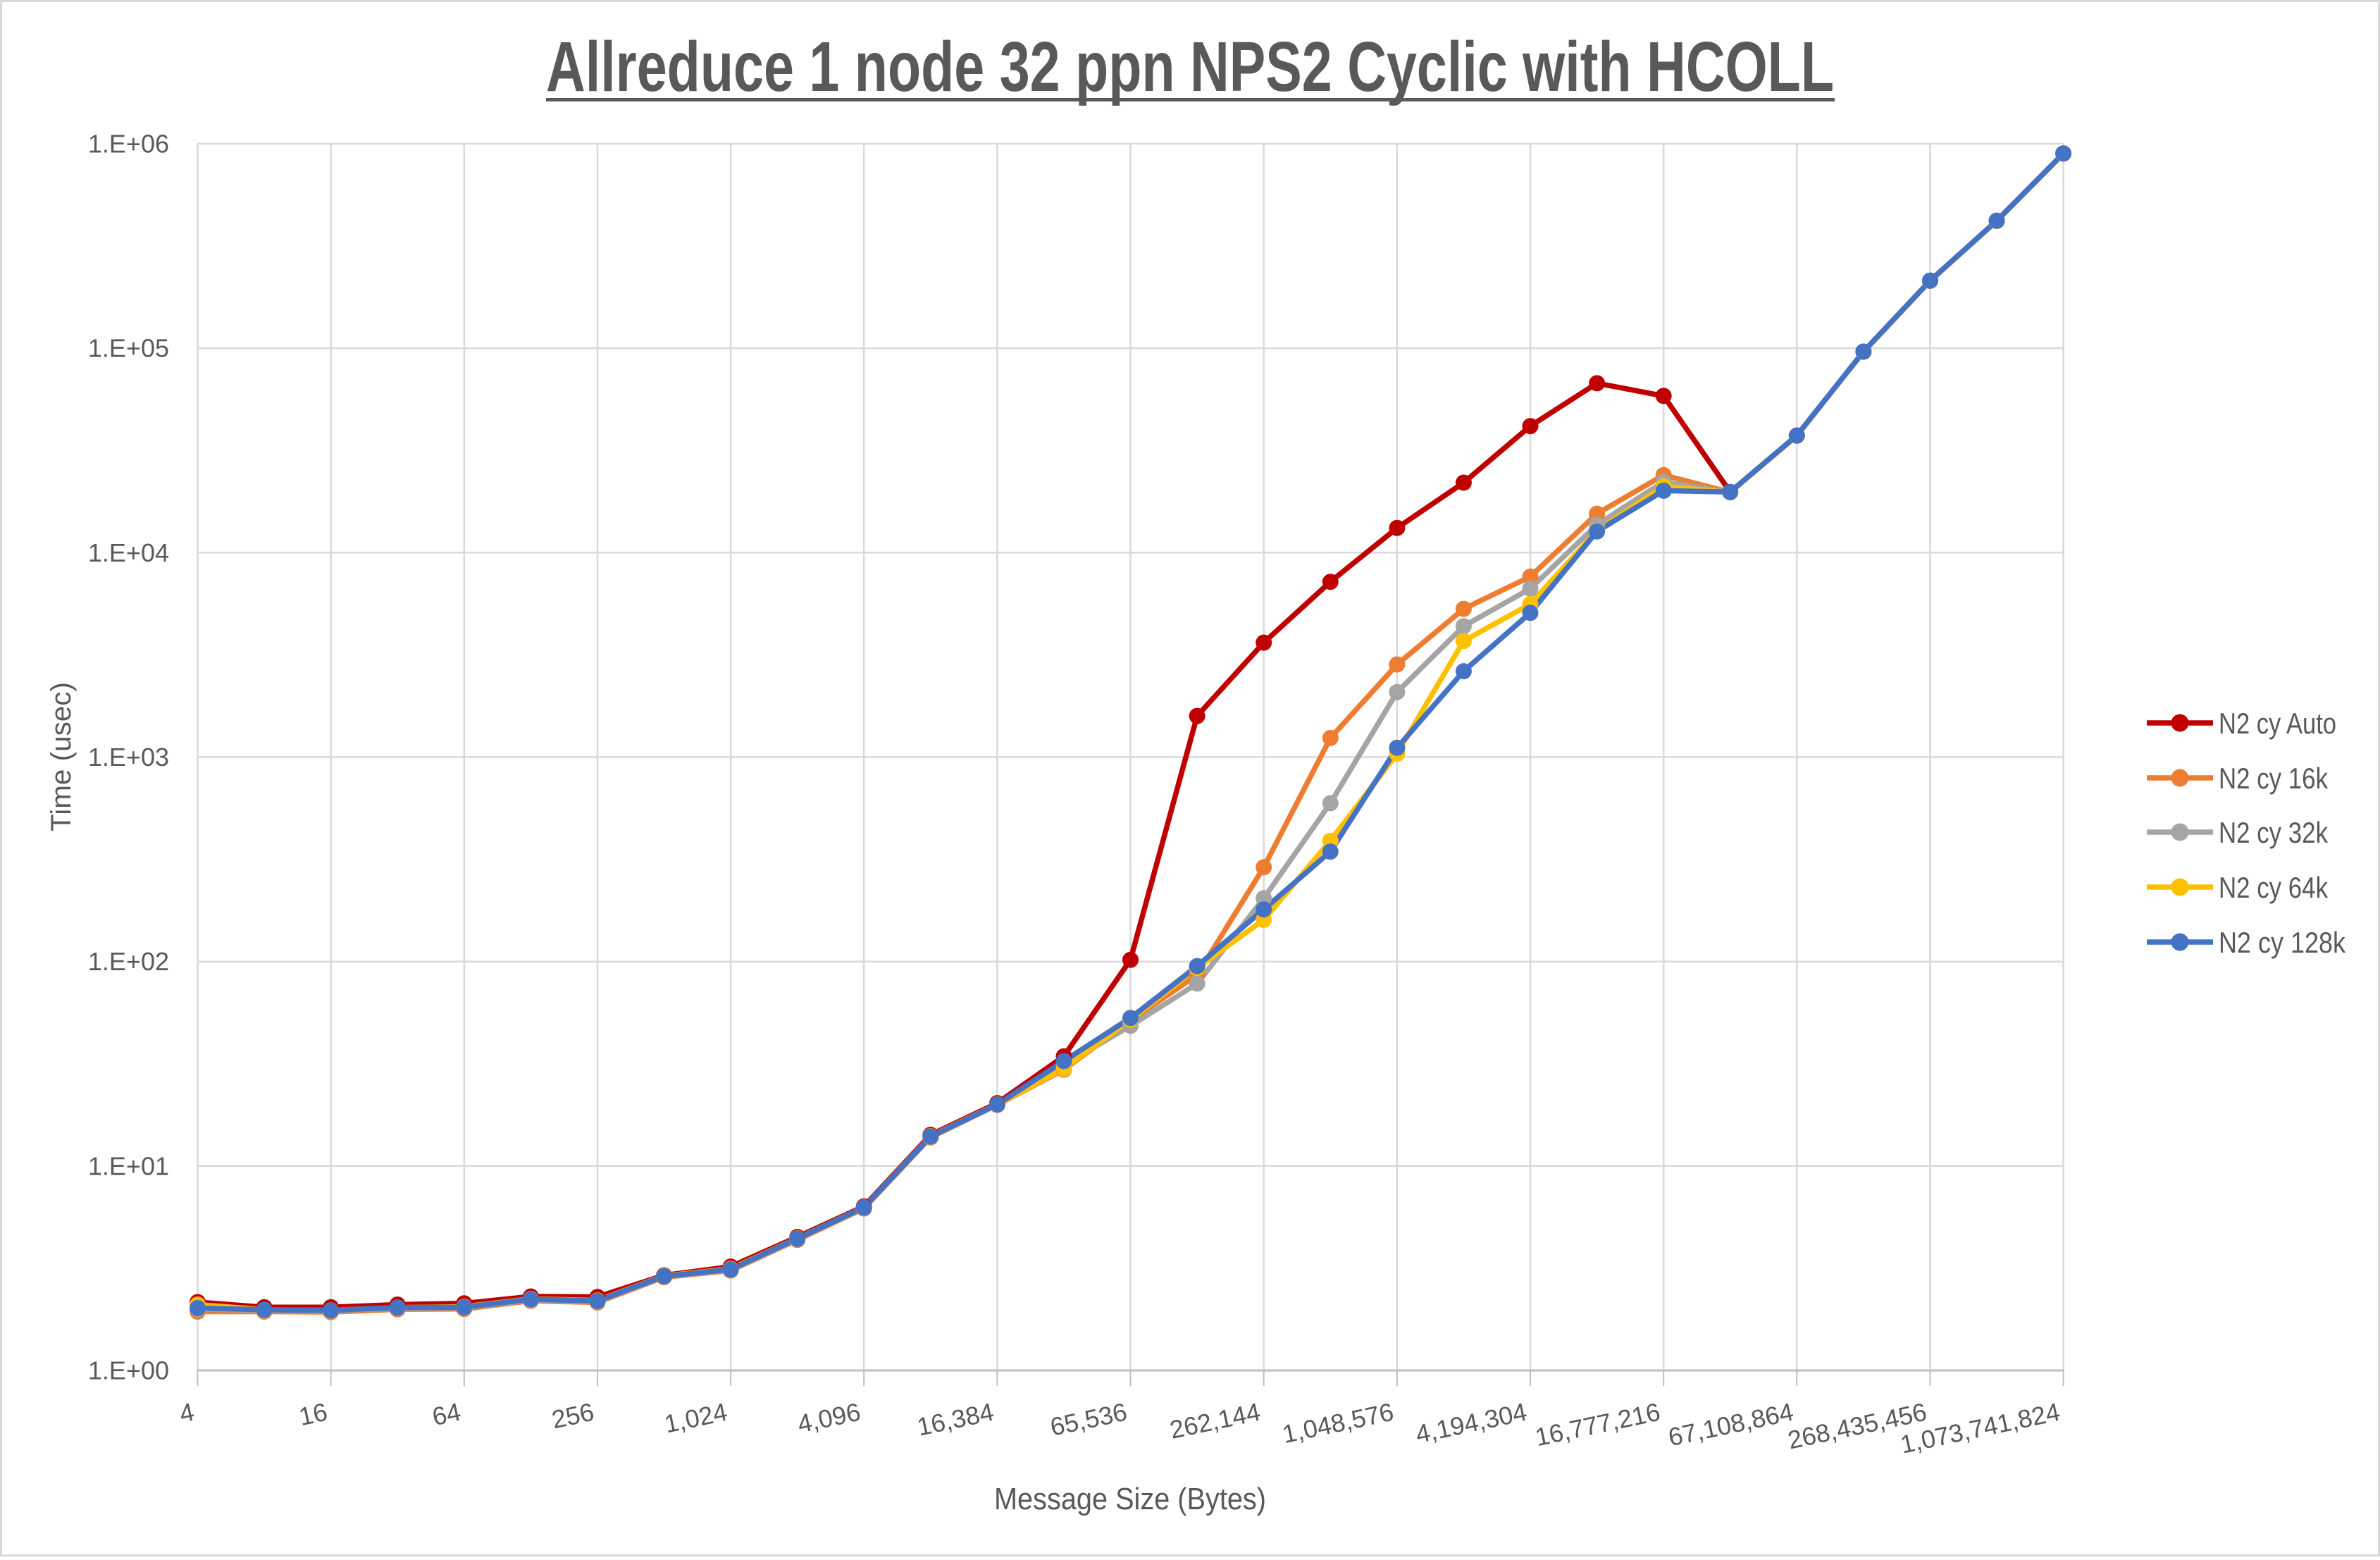  Describe the element at coordinates (128, 144) in the screenshot. I see `svg-text: 1.E+06` at that location.